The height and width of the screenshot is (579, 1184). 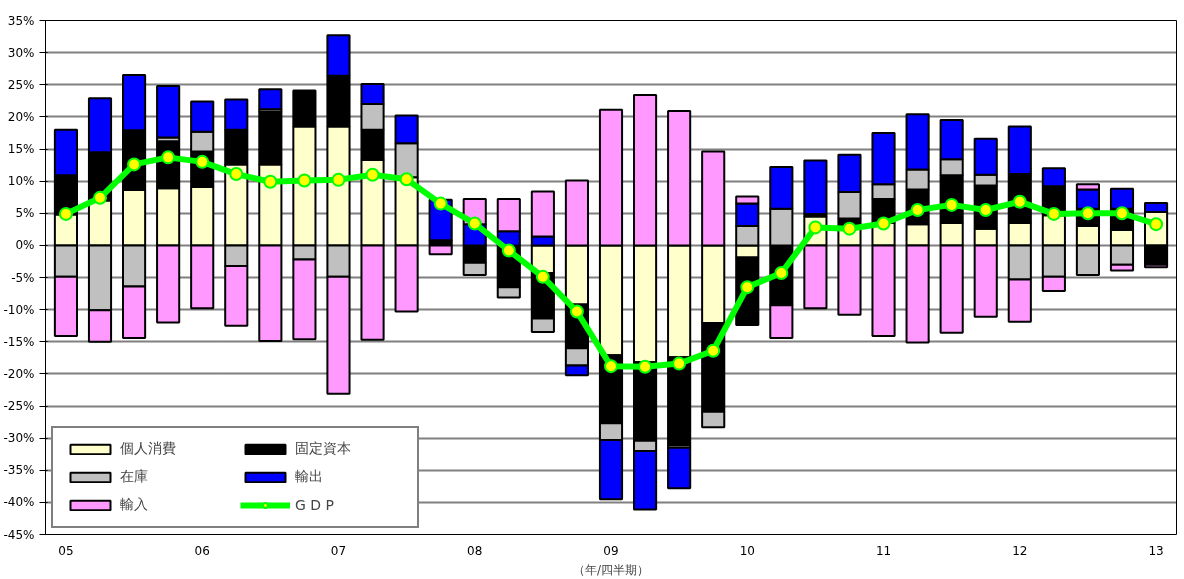 I want to click on x-tick-label: 06, so click(x=202, y=550).